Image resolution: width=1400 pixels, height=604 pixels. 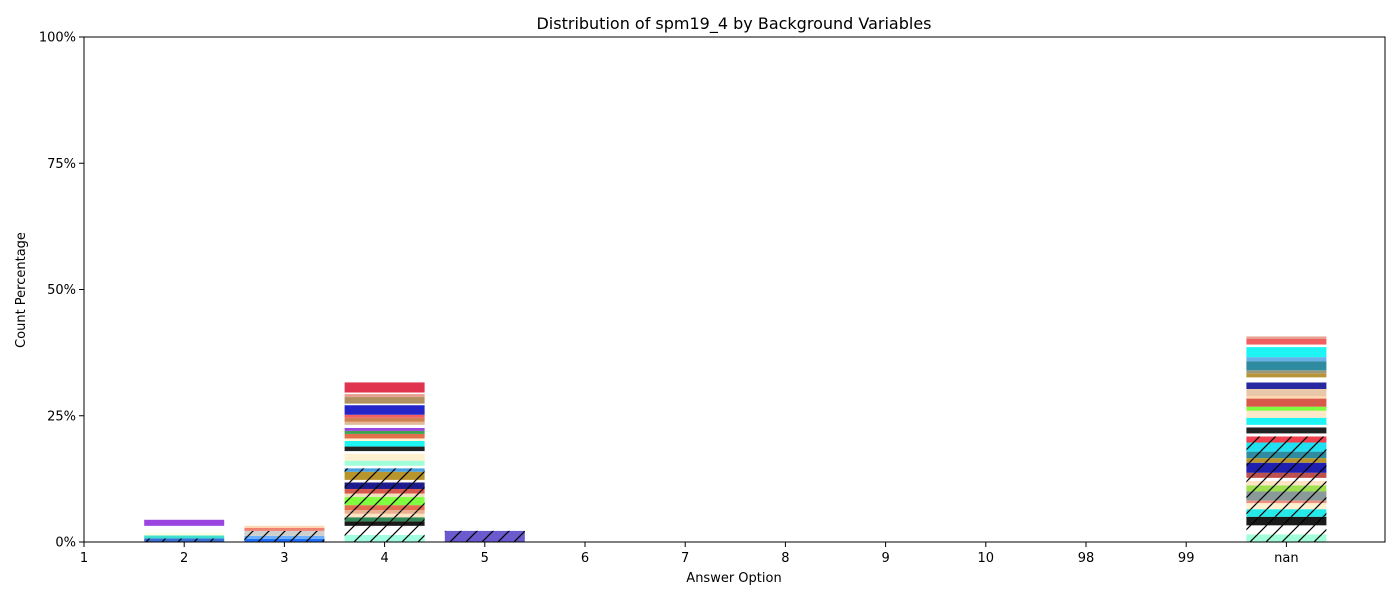 What do you see at coordinates (885, 558) in the screenshot?
I see `x-tick-label: 9` at bounding box center [885, 558].